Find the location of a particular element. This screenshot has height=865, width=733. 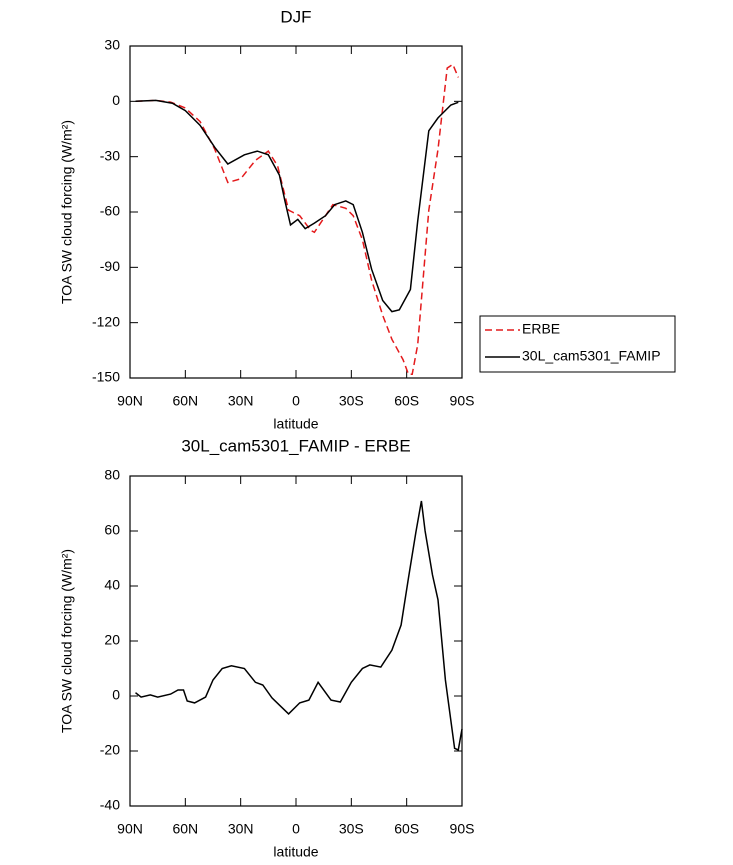

y-tick-label: 30 is located at coordinates (112, 45).